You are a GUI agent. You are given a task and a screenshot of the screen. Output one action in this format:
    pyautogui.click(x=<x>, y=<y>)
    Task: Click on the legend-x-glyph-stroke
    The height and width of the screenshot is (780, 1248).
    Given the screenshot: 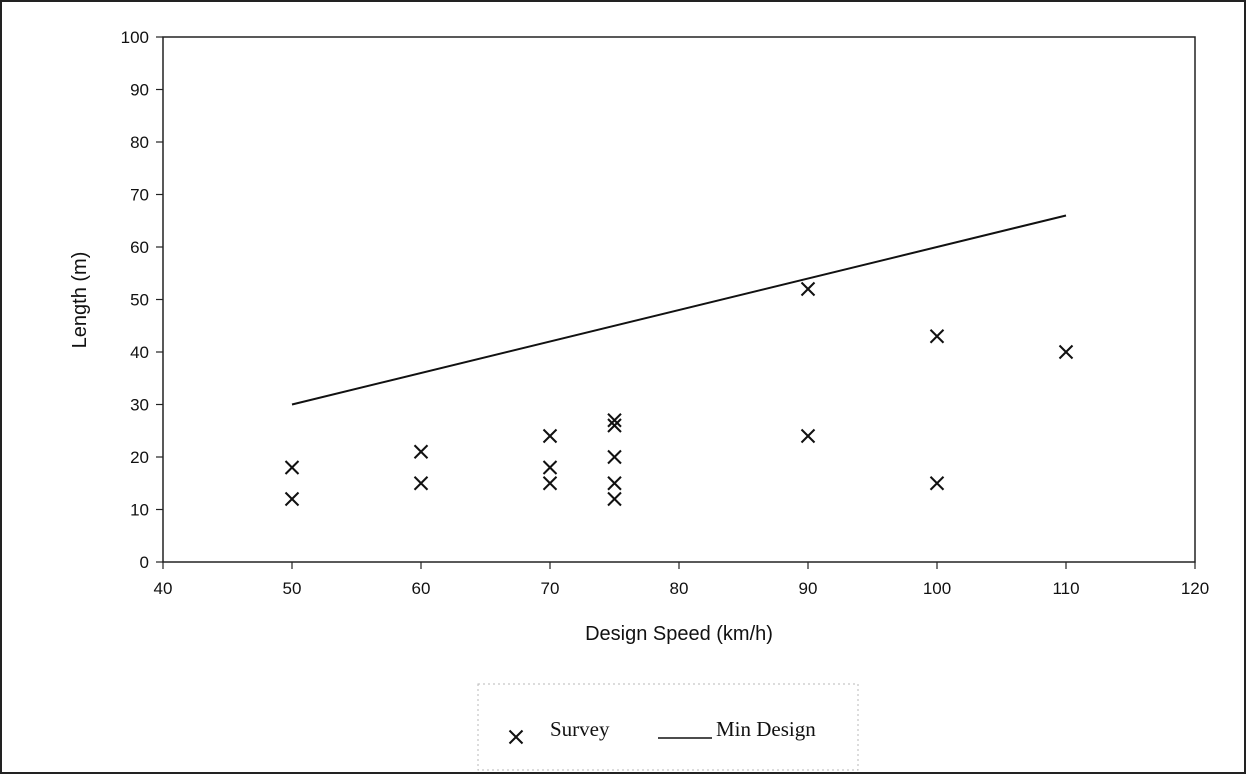 What is the action you would take?
    pyautogui.click(x=516, y=737)
    